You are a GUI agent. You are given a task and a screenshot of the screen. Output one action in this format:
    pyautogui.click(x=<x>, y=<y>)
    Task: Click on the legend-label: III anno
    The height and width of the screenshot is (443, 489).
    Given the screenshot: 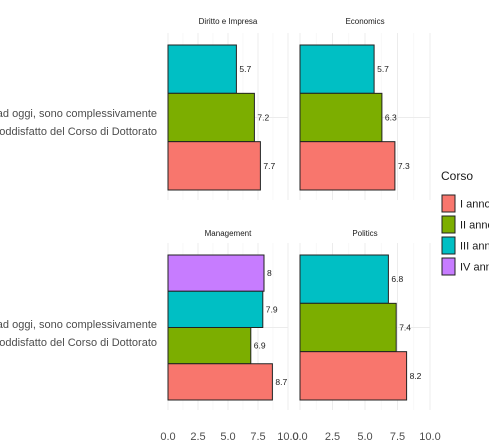 What is the action you would take?
    pyautogui.click(x=474, y=247)
    